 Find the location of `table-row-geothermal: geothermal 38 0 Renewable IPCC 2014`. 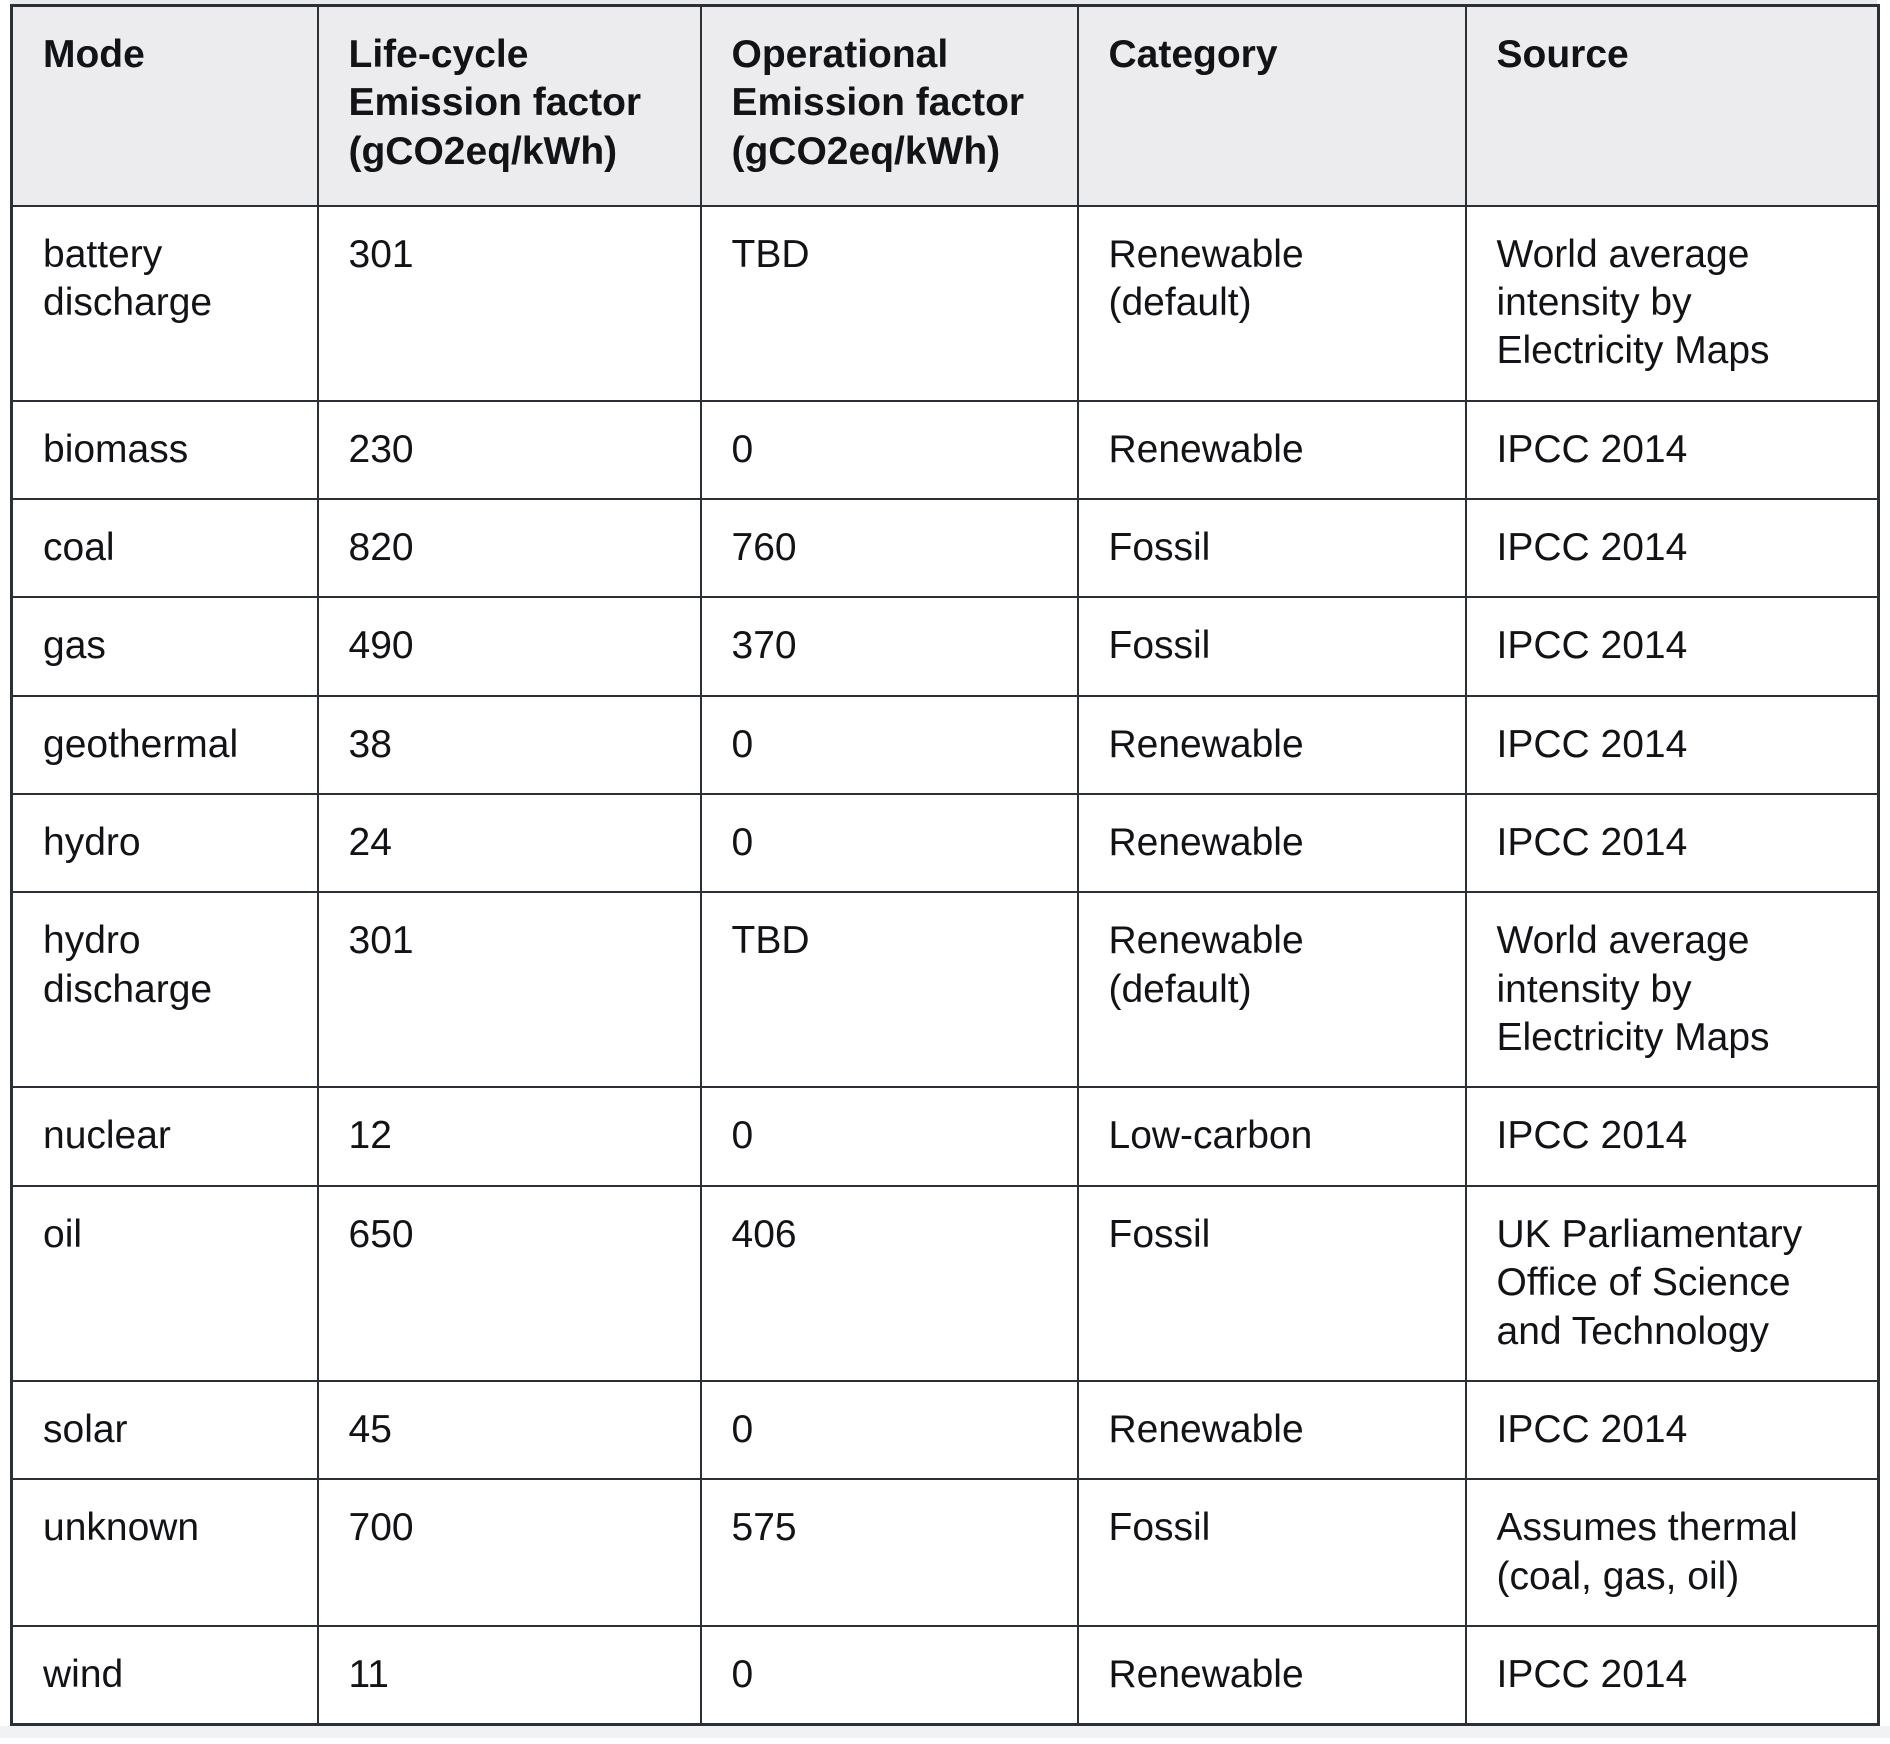

table-row-geothermal: geothermal 38 0 Renewable IPCC 2014 is located at coordinates (945, 745).